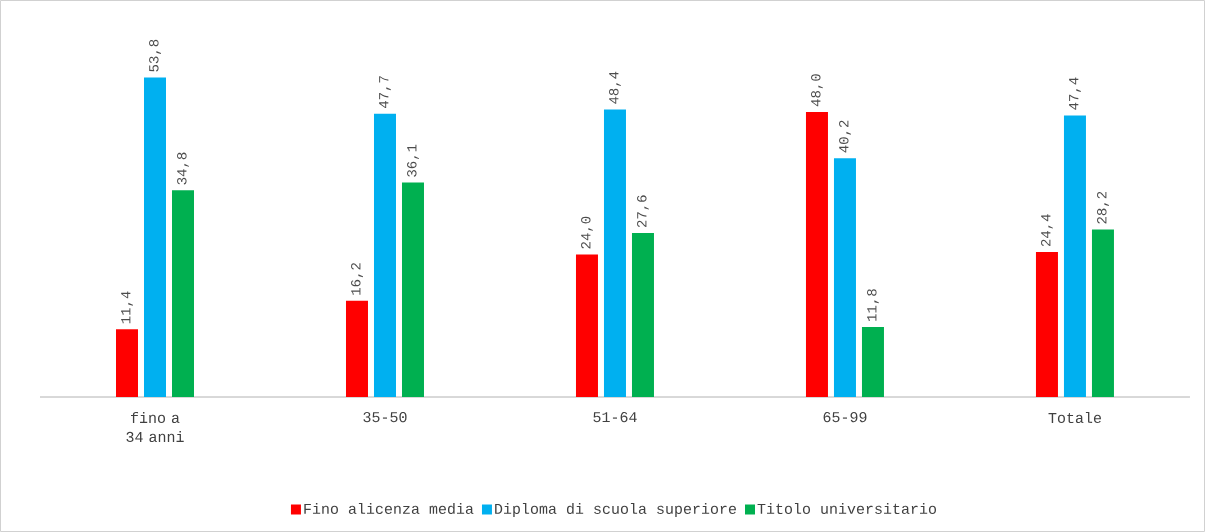 The width and height of the screenshot is (1205, 532). What do you see at coordinates (615, 417) in the screenshot?
I see `x-tick-label: 51-64` at bounding box center [615, 417].